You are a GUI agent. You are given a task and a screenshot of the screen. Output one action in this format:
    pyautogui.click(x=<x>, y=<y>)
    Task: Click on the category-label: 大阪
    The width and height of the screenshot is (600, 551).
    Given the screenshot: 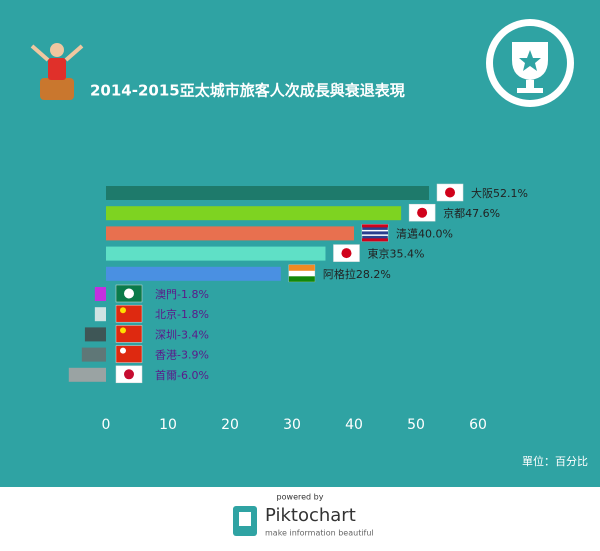 What is the action you would take?
    pyautogui.click(x=482, y=193)
    